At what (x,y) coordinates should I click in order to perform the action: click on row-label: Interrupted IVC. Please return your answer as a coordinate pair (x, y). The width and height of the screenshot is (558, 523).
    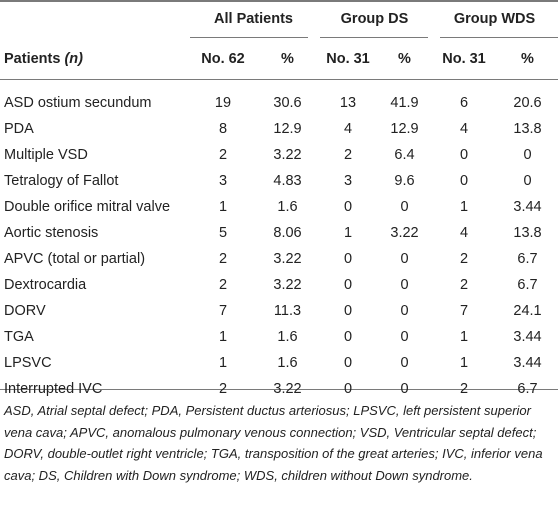
    Looking at the image, I should click on (53, 389).